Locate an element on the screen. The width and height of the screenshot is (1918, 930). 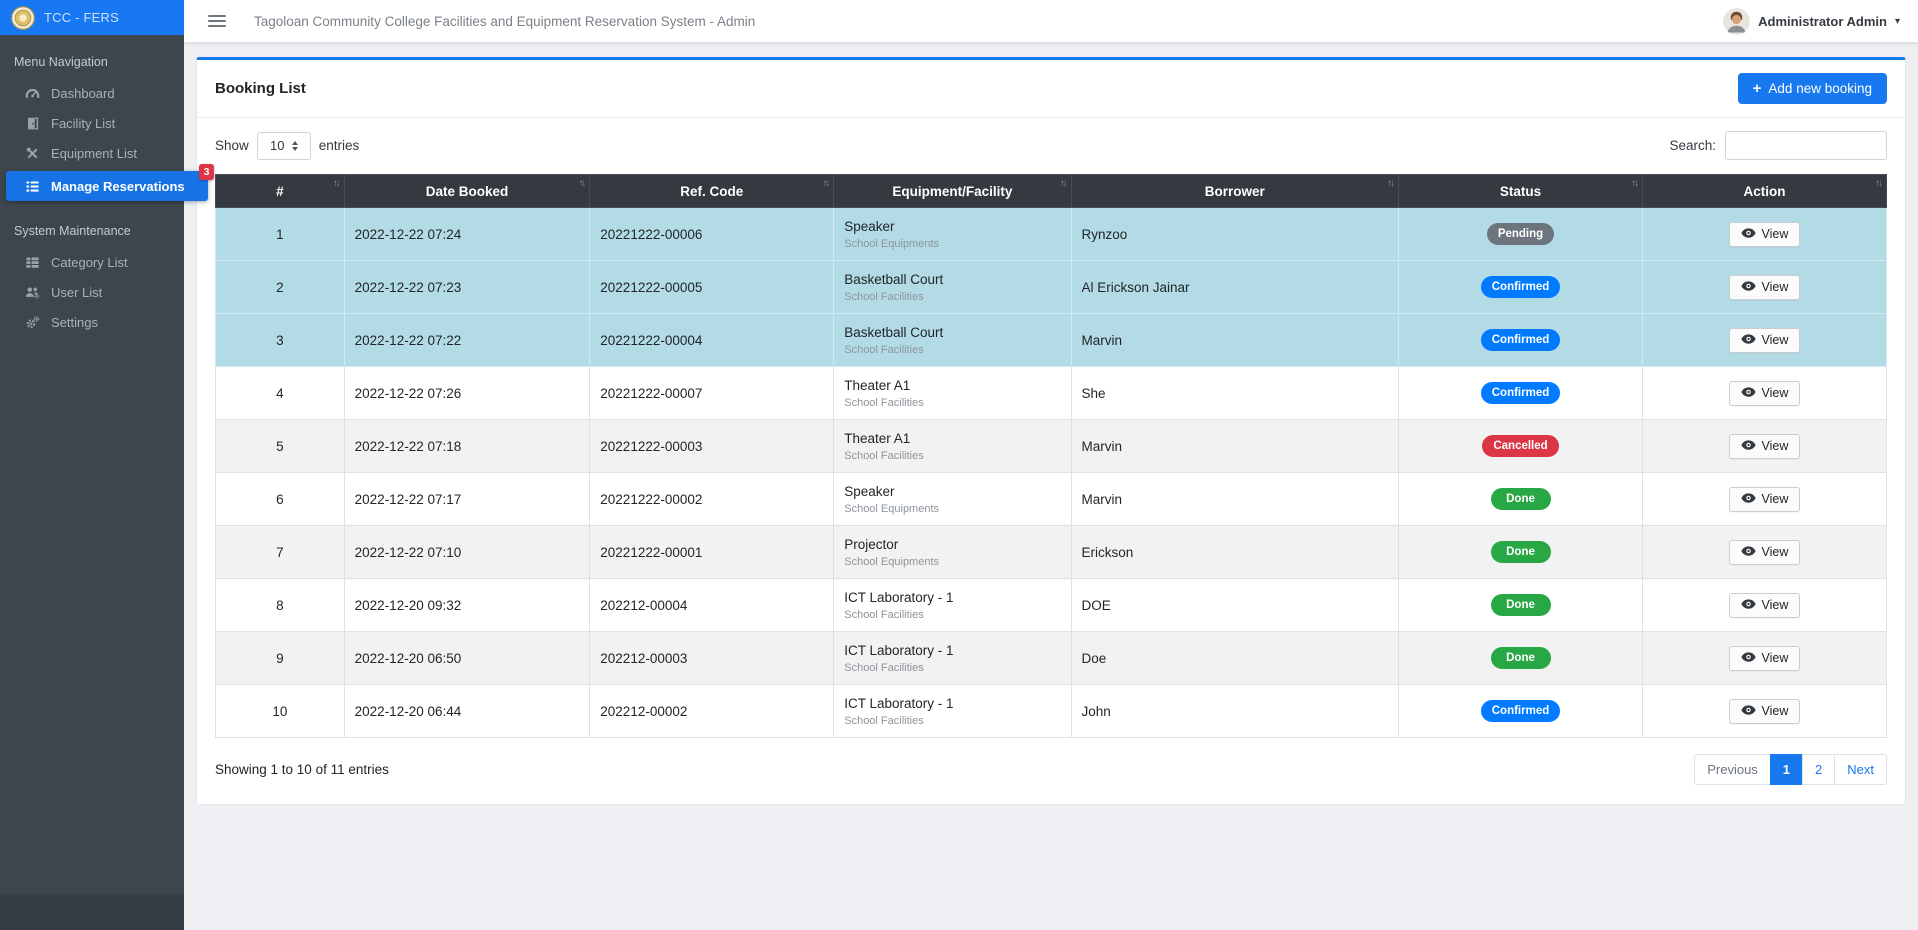
sidebar-item-label: Equipment List is located at coordinates (94, 153).